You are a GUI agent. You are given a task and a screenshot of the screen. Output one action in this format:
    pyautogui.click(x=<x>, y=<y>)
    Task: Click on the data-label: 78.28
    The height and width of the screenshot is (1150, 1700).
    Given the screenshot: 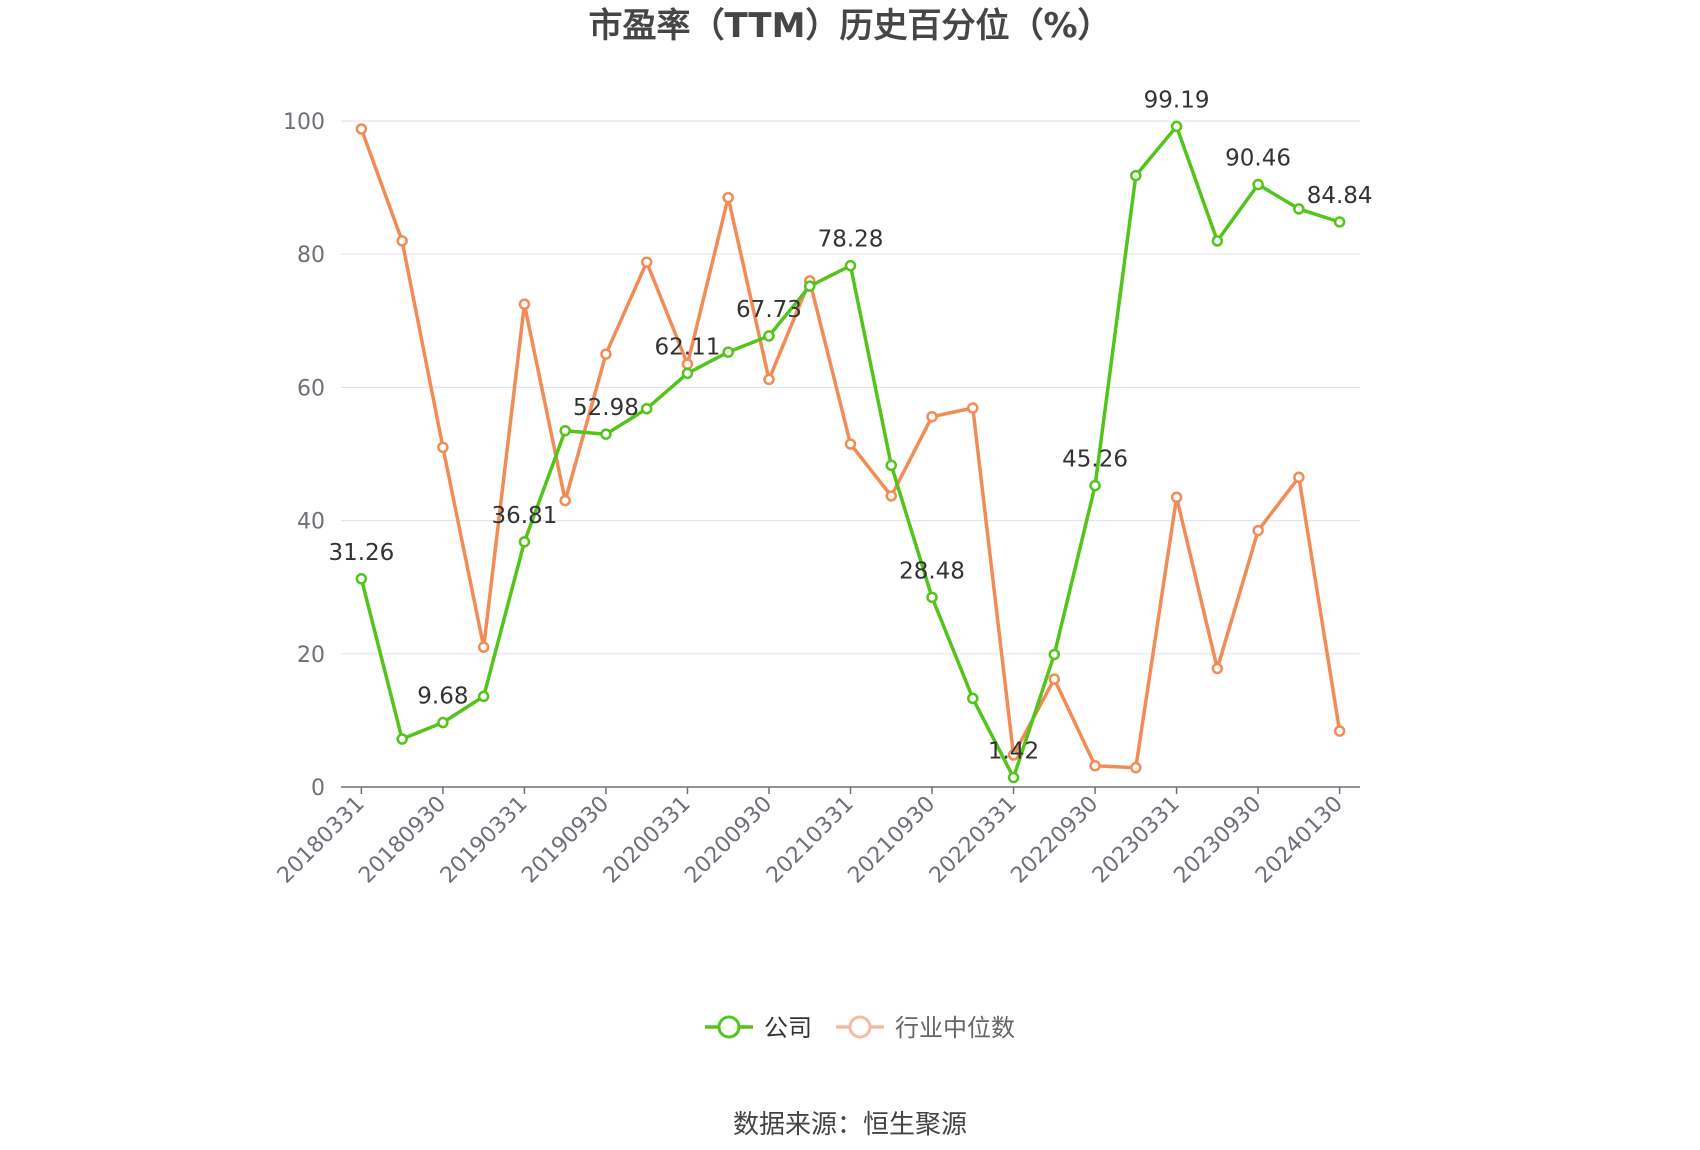 What is the action you would take?
    pyautogui.click(x=851, y=240)
    